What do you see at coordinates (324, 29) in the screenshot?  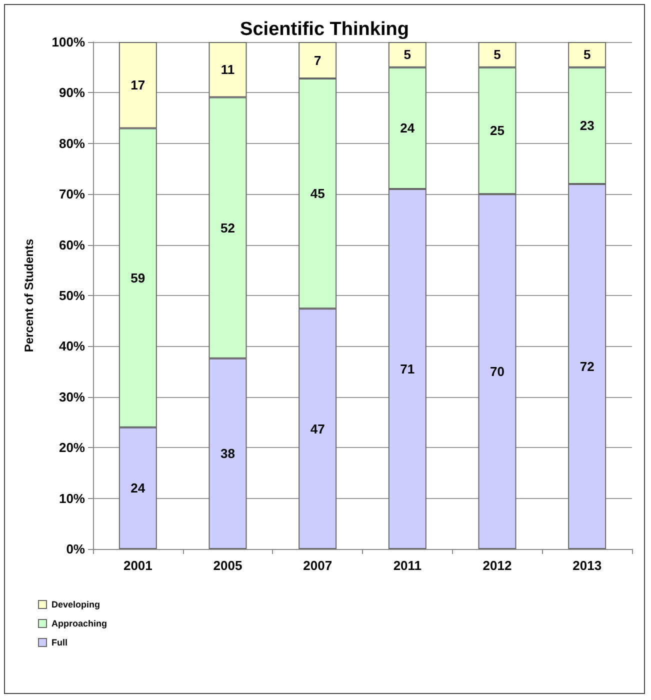 I see `chart-title: Scientific Thinking` at bounding box center [324, 29].